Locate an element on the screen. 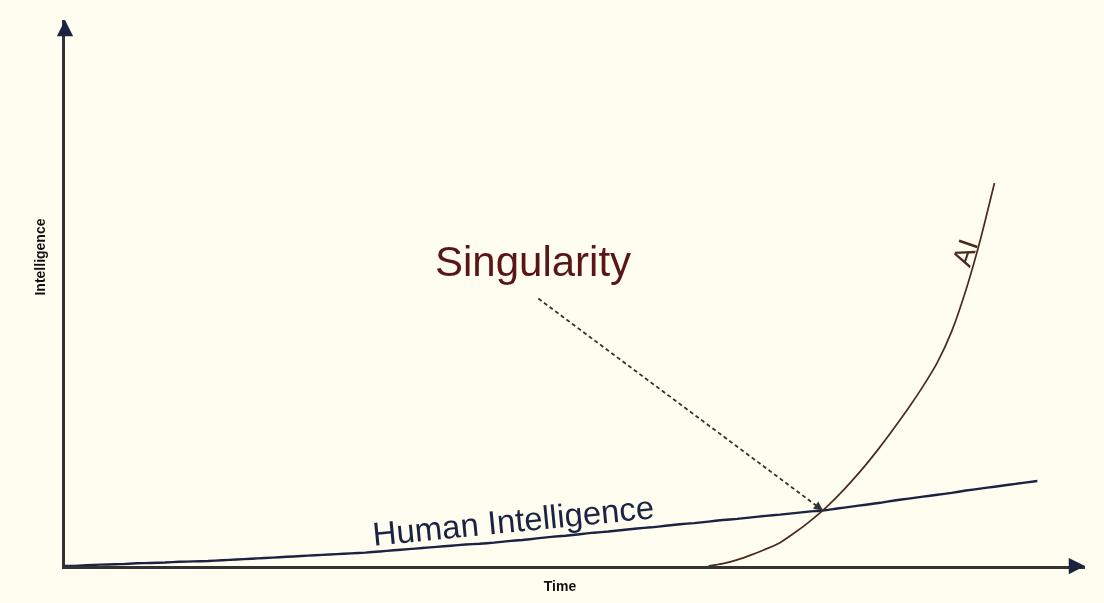 Image resolution: width=1104 pixels, height=603 pixels. y-axis-title: Intelligence is located at coordinates (39, 257).